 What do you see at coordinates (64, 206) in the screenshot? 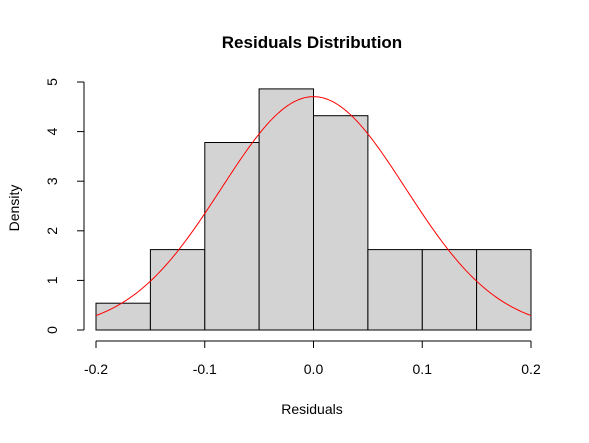
I see `y-axis: 0 1 2 3 4 5` at bounding box center [64, 206].